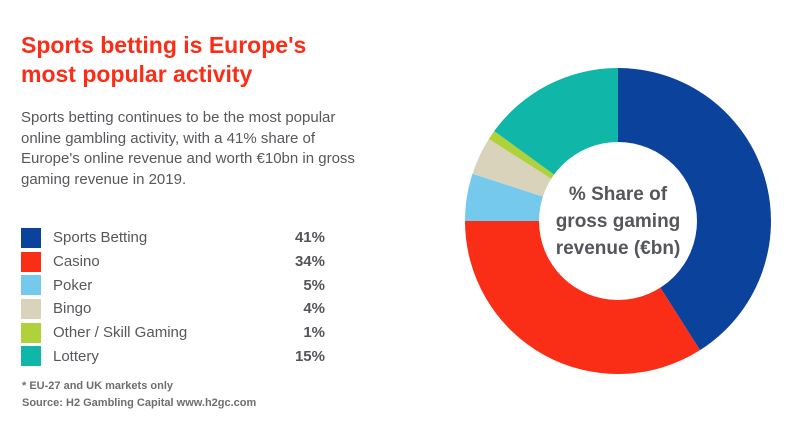  What do you see at coordinates (314, 309) in the screenshot?
I see `legend-value: 4%` at bounding box center [314, 309].